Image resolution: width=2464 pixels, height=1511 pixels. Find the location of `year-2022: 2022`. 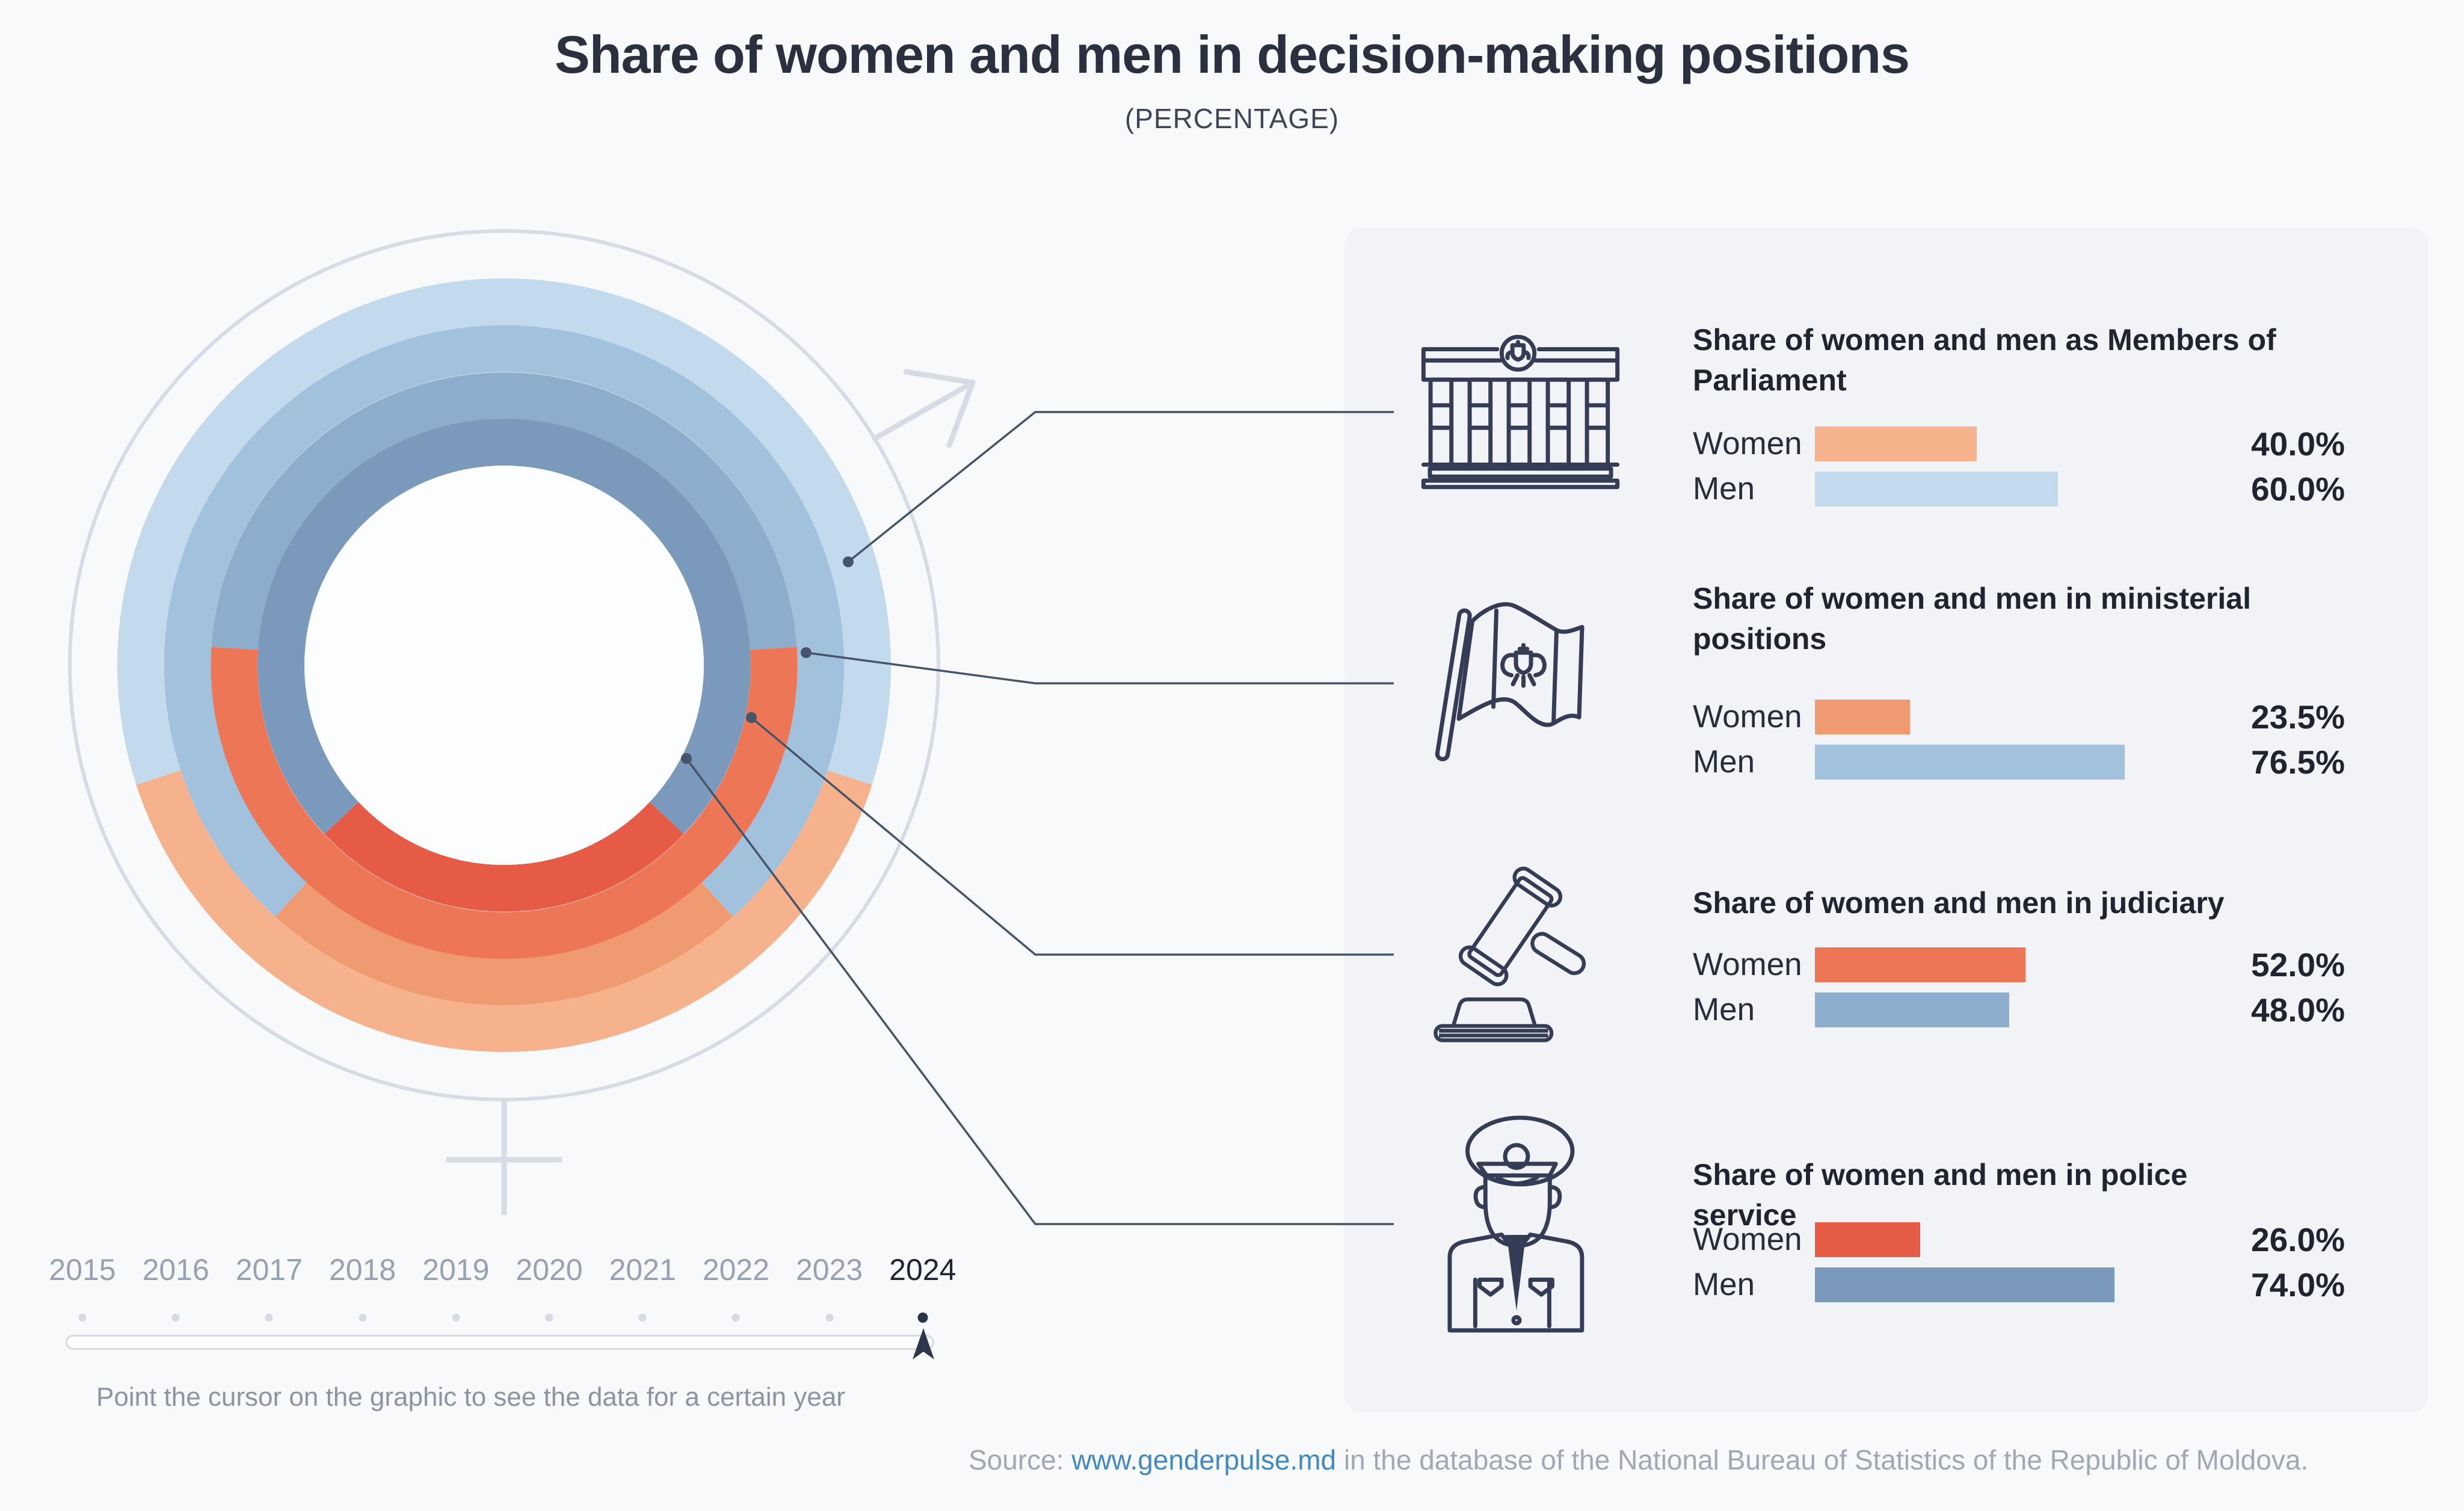

year-2022: 2022 is located at coordinates (736, 1270).